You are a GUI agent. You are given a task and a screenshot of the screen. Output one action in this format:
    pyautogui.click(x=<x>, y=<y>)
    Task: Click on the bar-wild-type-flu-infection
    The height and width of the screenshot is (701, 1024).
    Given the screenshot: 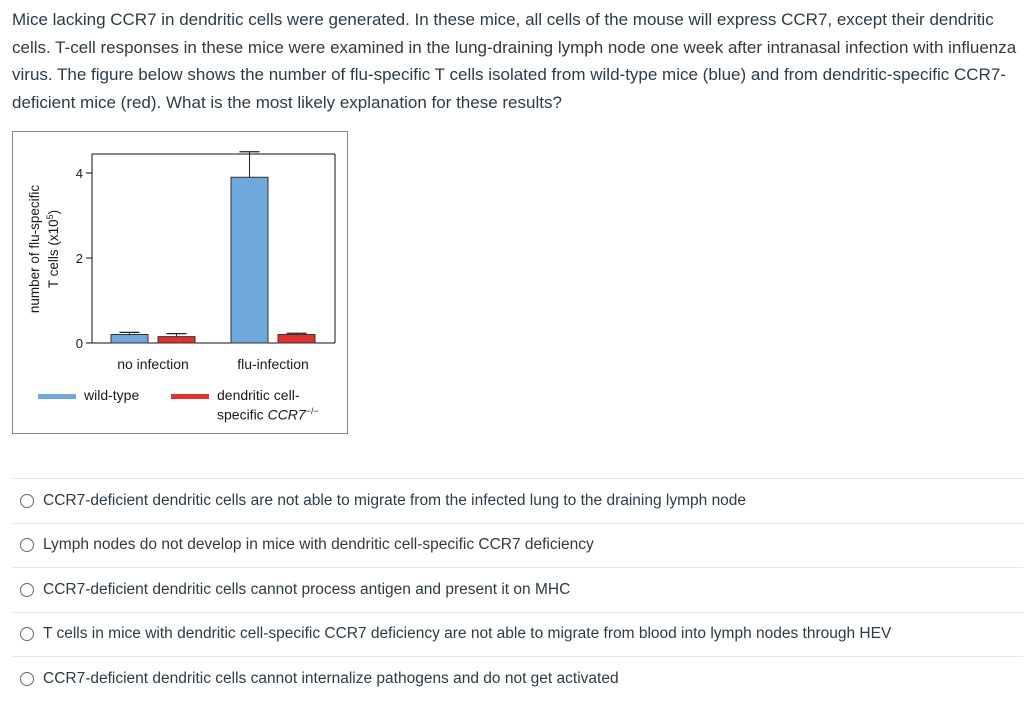 What is the action you would take?
    pyautogui.click(x=249, y=260)
    